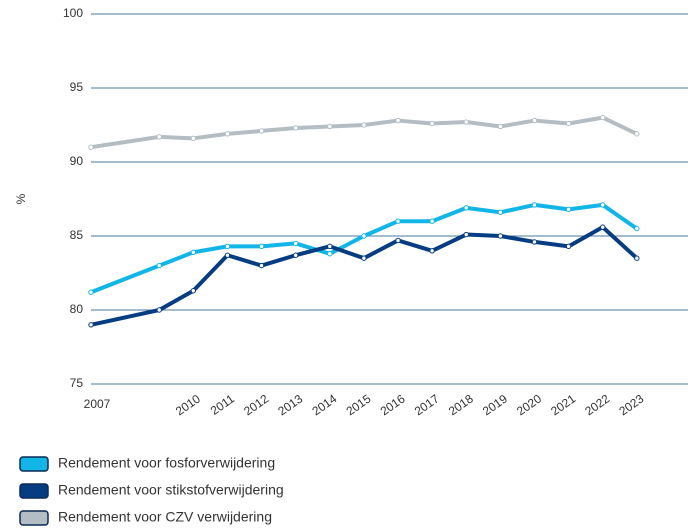  What do you see at coordinates (563, 404) in the screenshot?
I see `x-tick-label: 2021` at bounding box center [563, 404].